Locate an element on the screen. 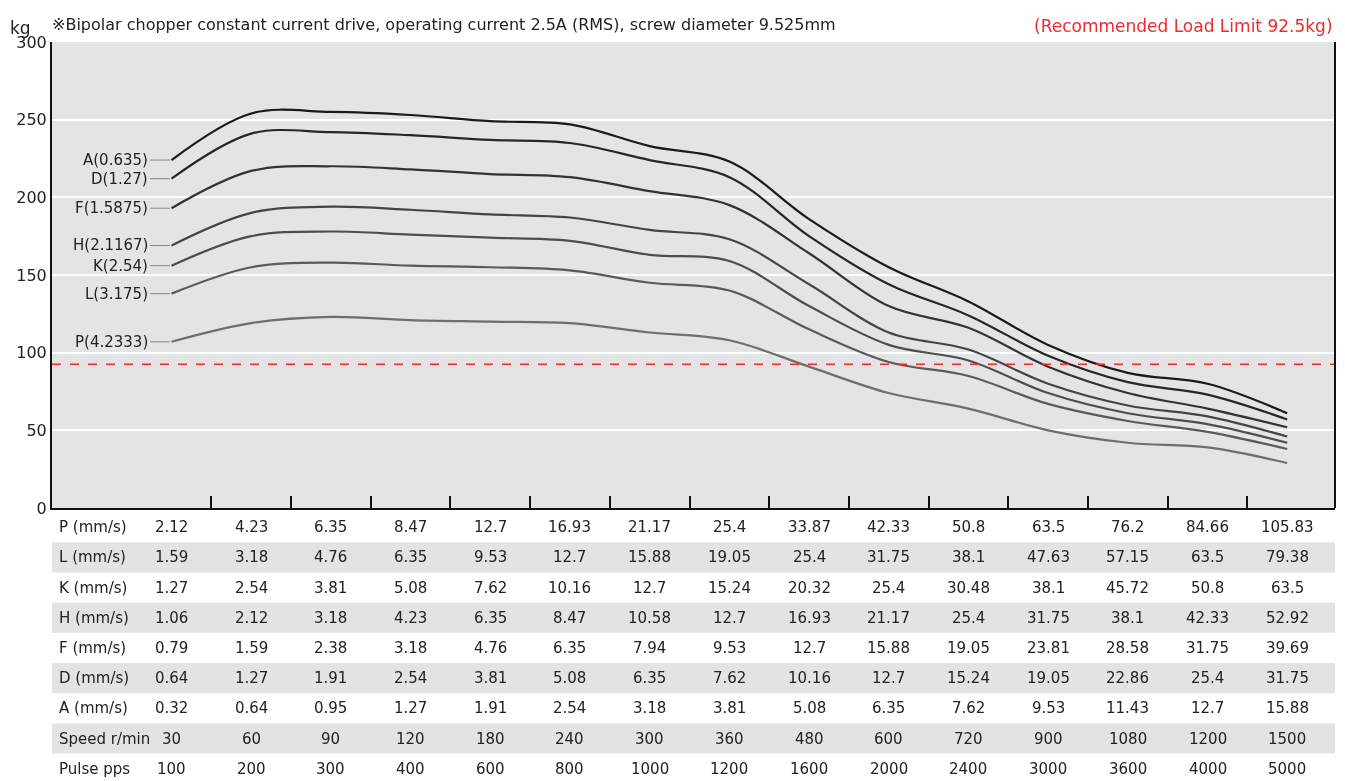 This screenshot has height=781, width=1345. category-label: 105.83 79.38 63.5 52.92 39.69 31.75 15.88 1500 5000 is located at coordinates (1287, 648).